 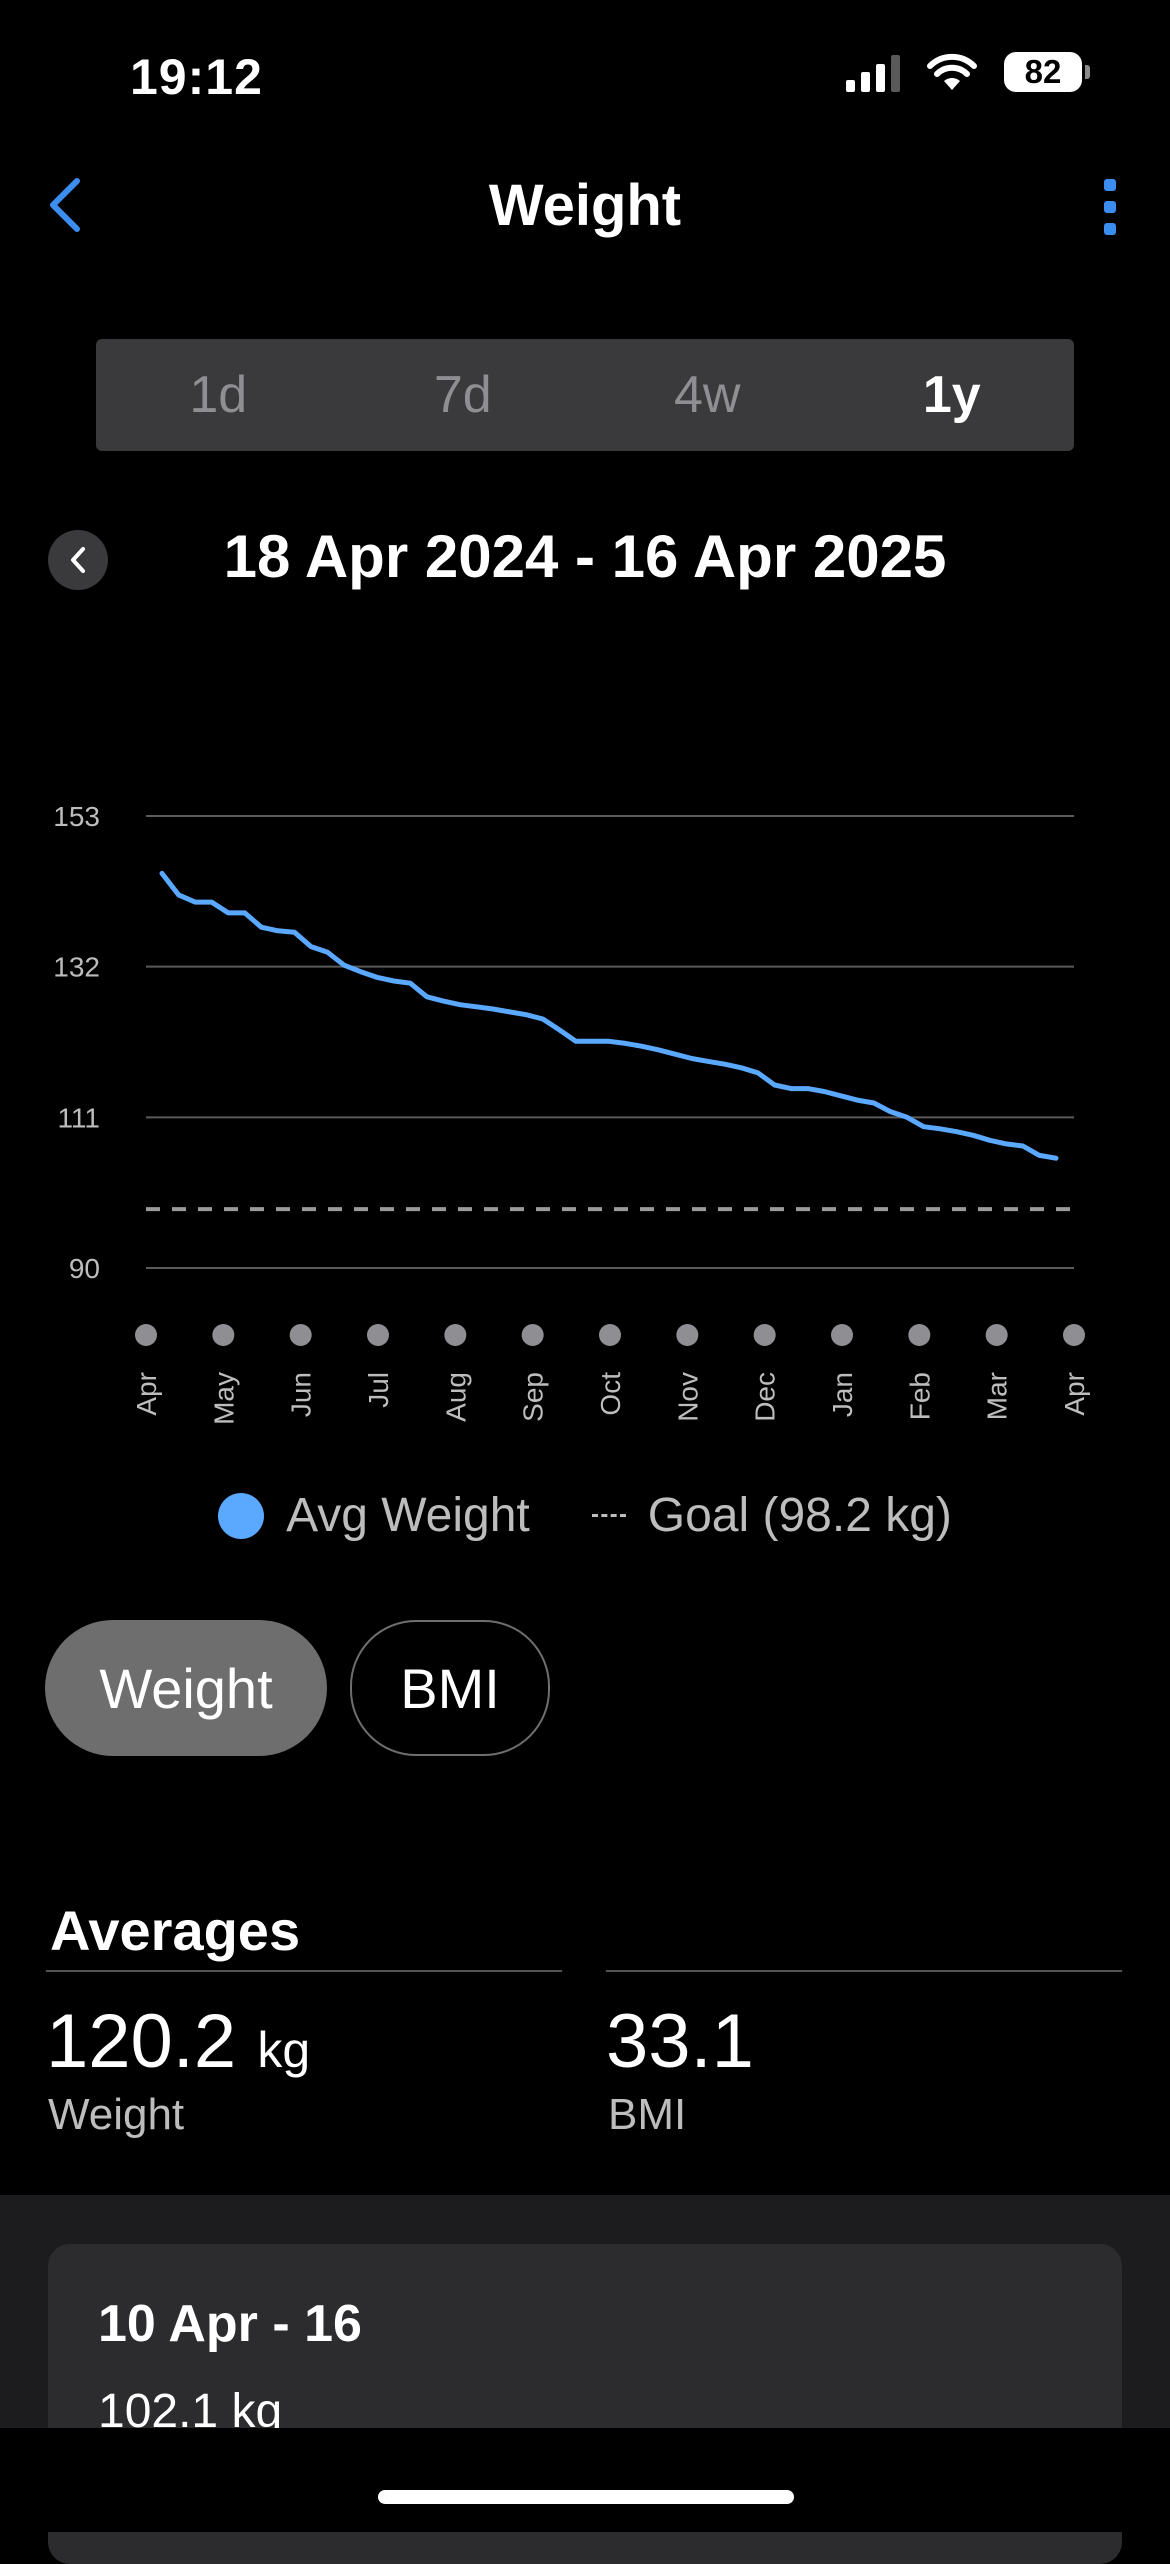 What do you see at coordinates (408, 1515) in the screenshot?
I see `legend-avg-weight: Avg Weight` at bounding box center [408, 1515].